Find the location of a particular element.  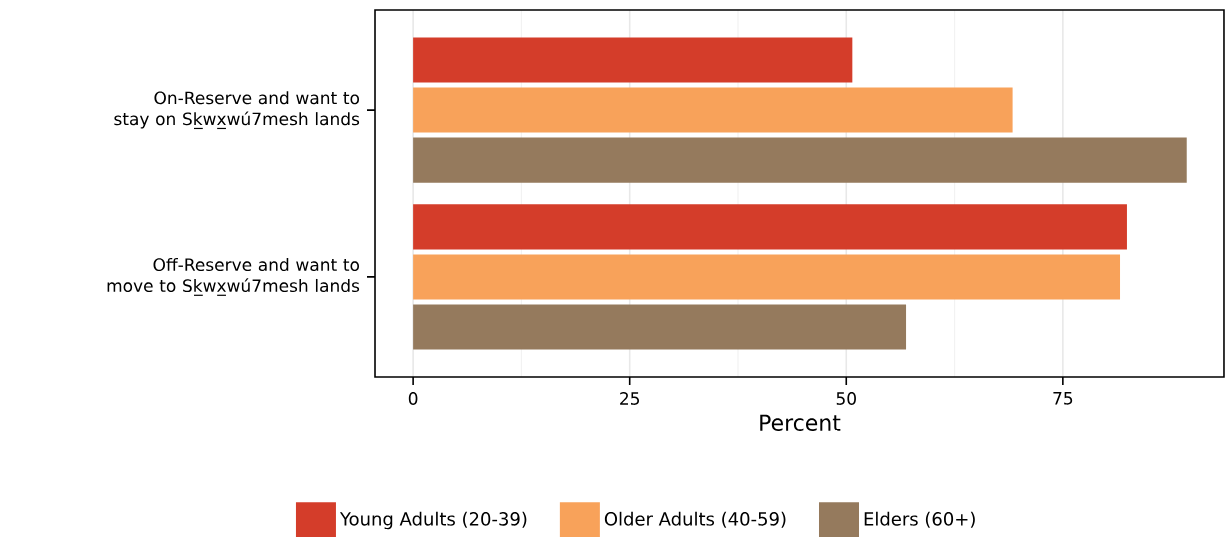

y-tick-label: On-Reserve and want to stay on Sk̲wx̲wú7mesh lands is located at coordinates (237, 110).